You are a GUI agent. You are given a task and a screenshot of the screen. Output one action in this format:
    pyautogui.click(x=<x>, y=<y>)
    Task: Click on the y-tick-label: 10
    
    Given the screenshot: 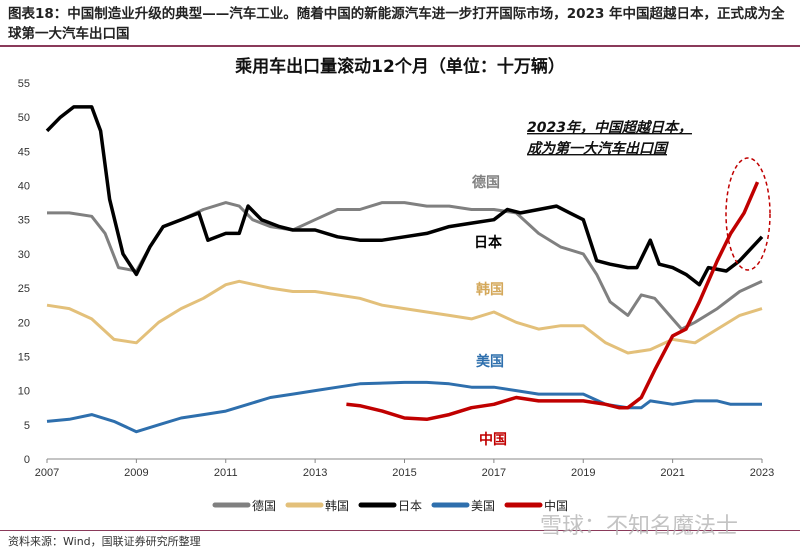 What is the action you would take?
    pyautogui.click(x=24, y=392)
    